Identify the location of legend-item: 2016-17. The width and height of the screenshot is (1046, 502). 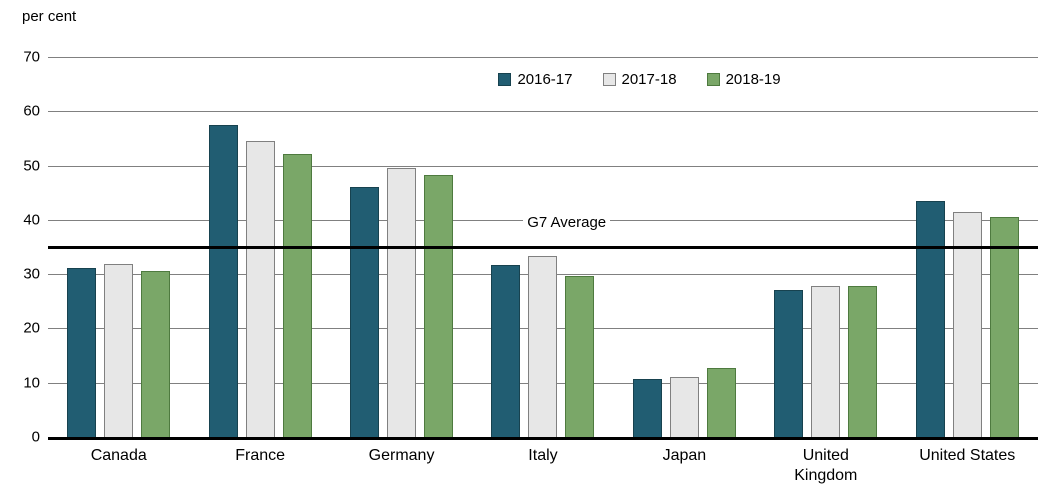
(535, 79).